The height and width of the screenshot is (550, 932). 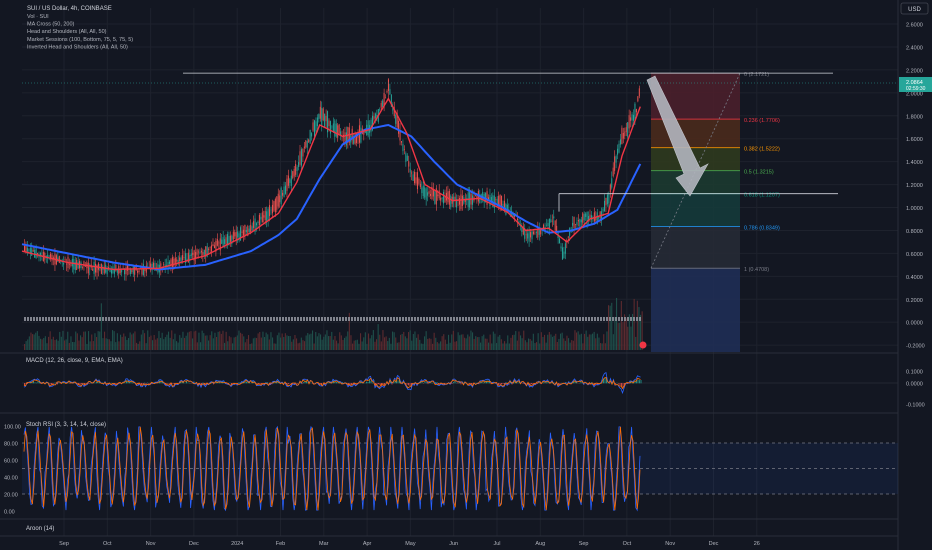 I want to click on fib-level-label: 0.382 (1.5222), so click(x=762, y=150).